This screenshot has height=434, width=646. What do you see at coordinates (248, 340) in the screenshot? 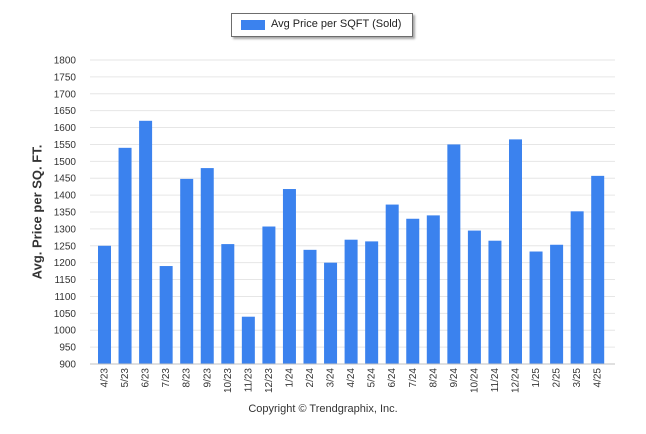
I see `bar-11/23` at bounding box center [248, 340].